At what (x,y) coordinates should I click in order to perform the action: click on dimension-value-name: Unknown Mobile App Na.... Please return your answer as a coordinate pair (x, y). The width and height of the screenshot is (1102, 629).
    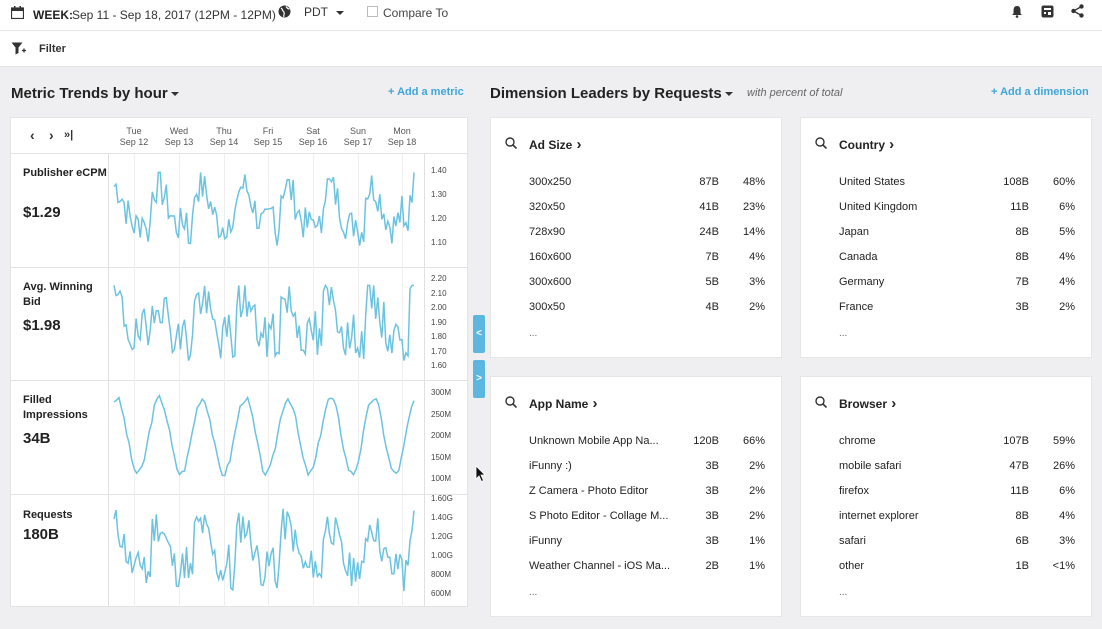
    Looking at the image, I should click on (594, 441).